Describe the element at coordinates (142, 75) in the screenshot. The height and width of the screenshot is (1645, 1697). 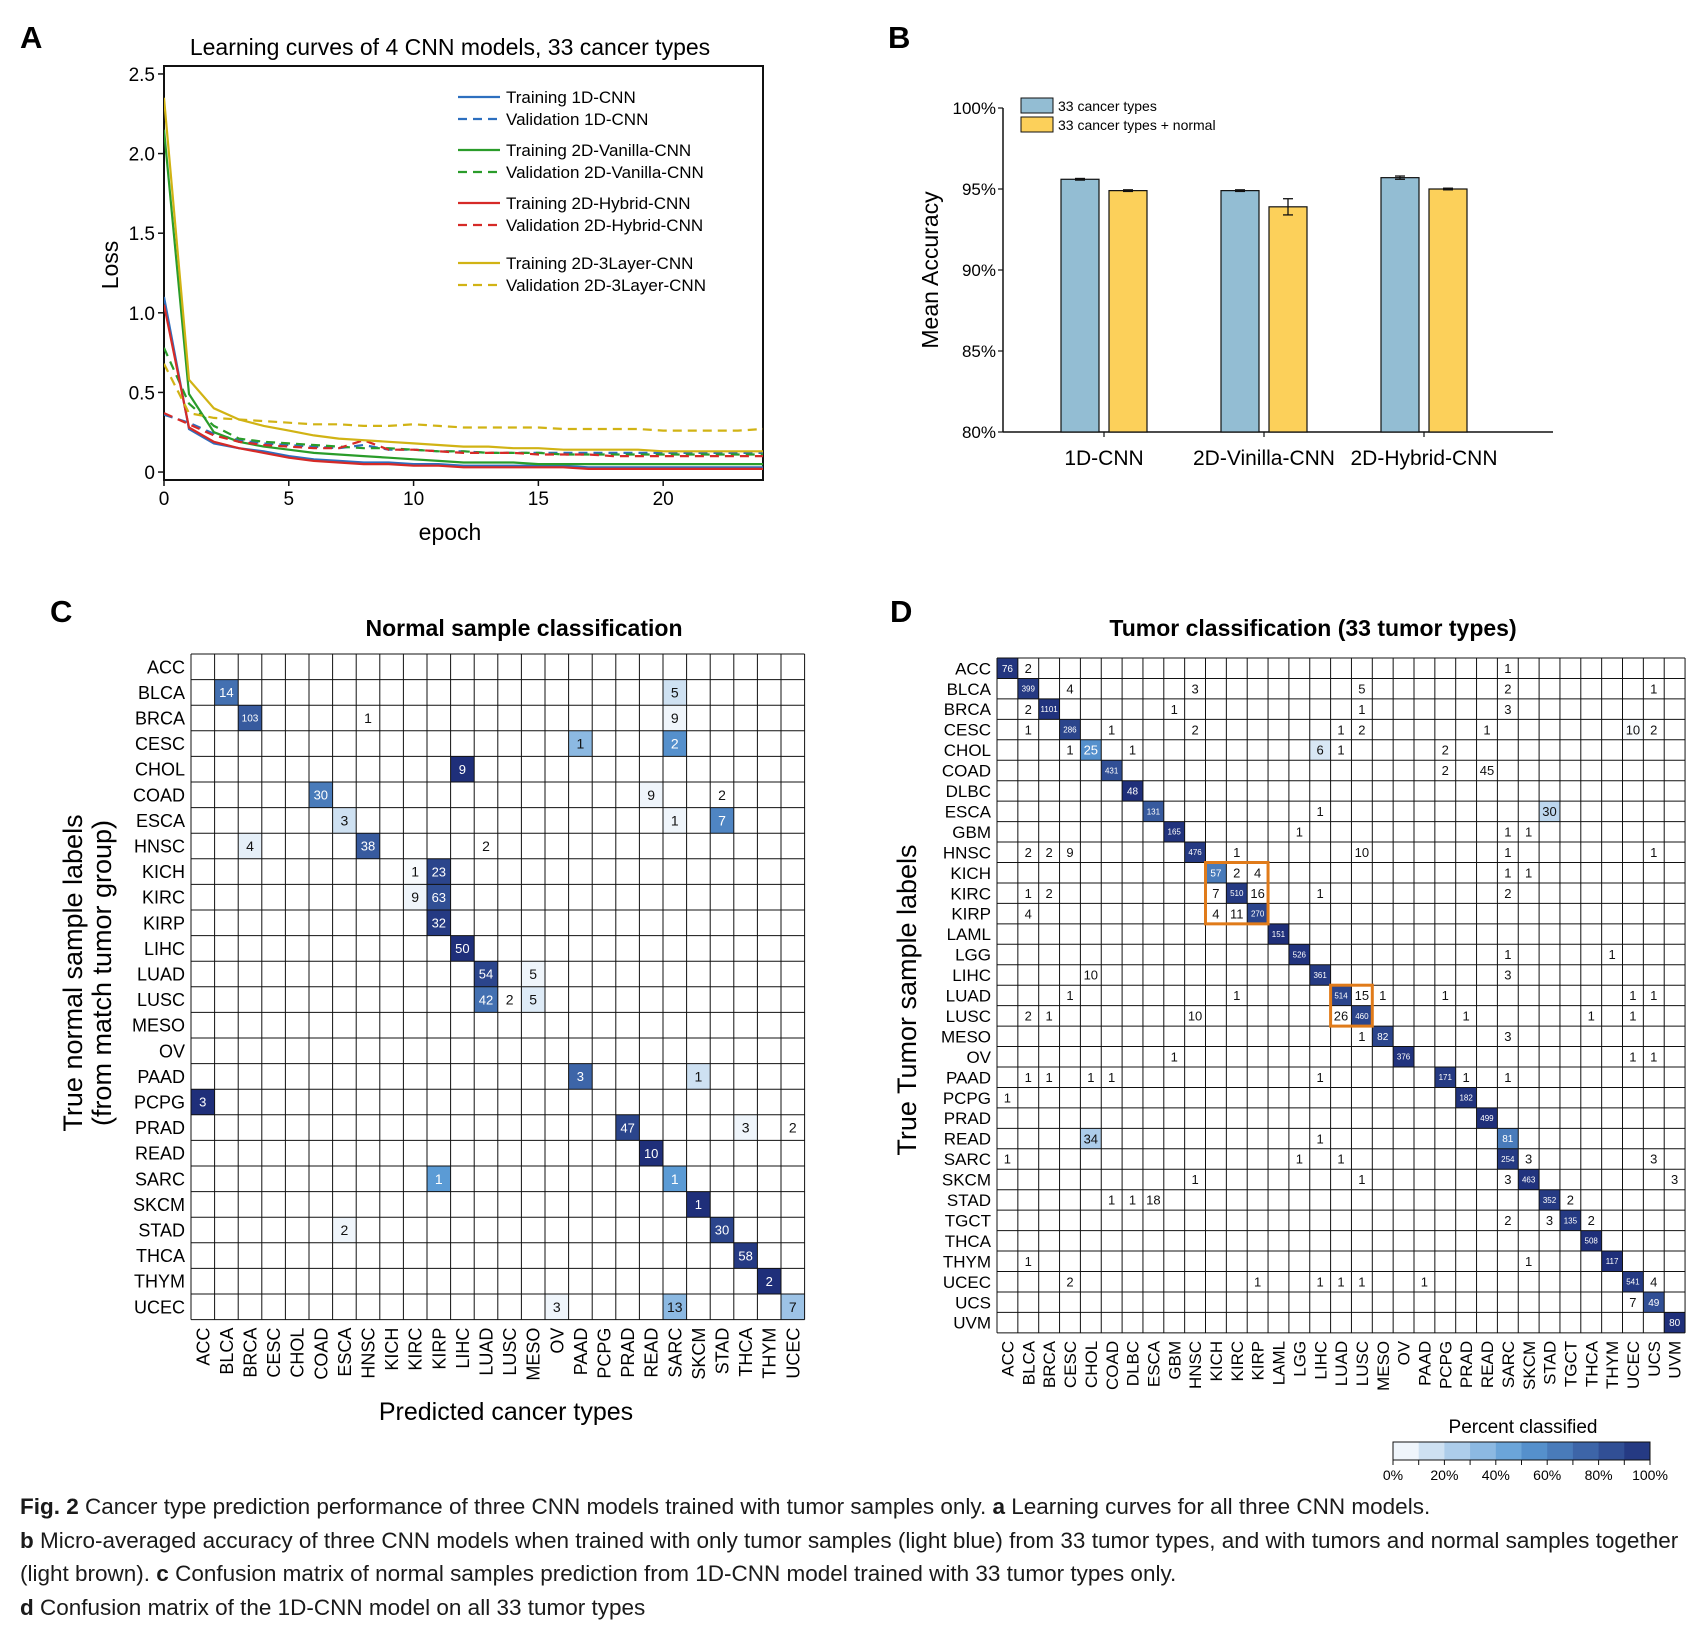
I see `y-tick-label: 2.5` at that location.